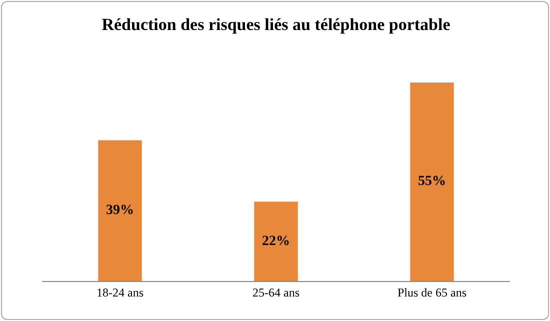 The width and height of the screenshot is (550, 321). I want to click on x-tick-label: 25-64 ans, so click(276, 292).